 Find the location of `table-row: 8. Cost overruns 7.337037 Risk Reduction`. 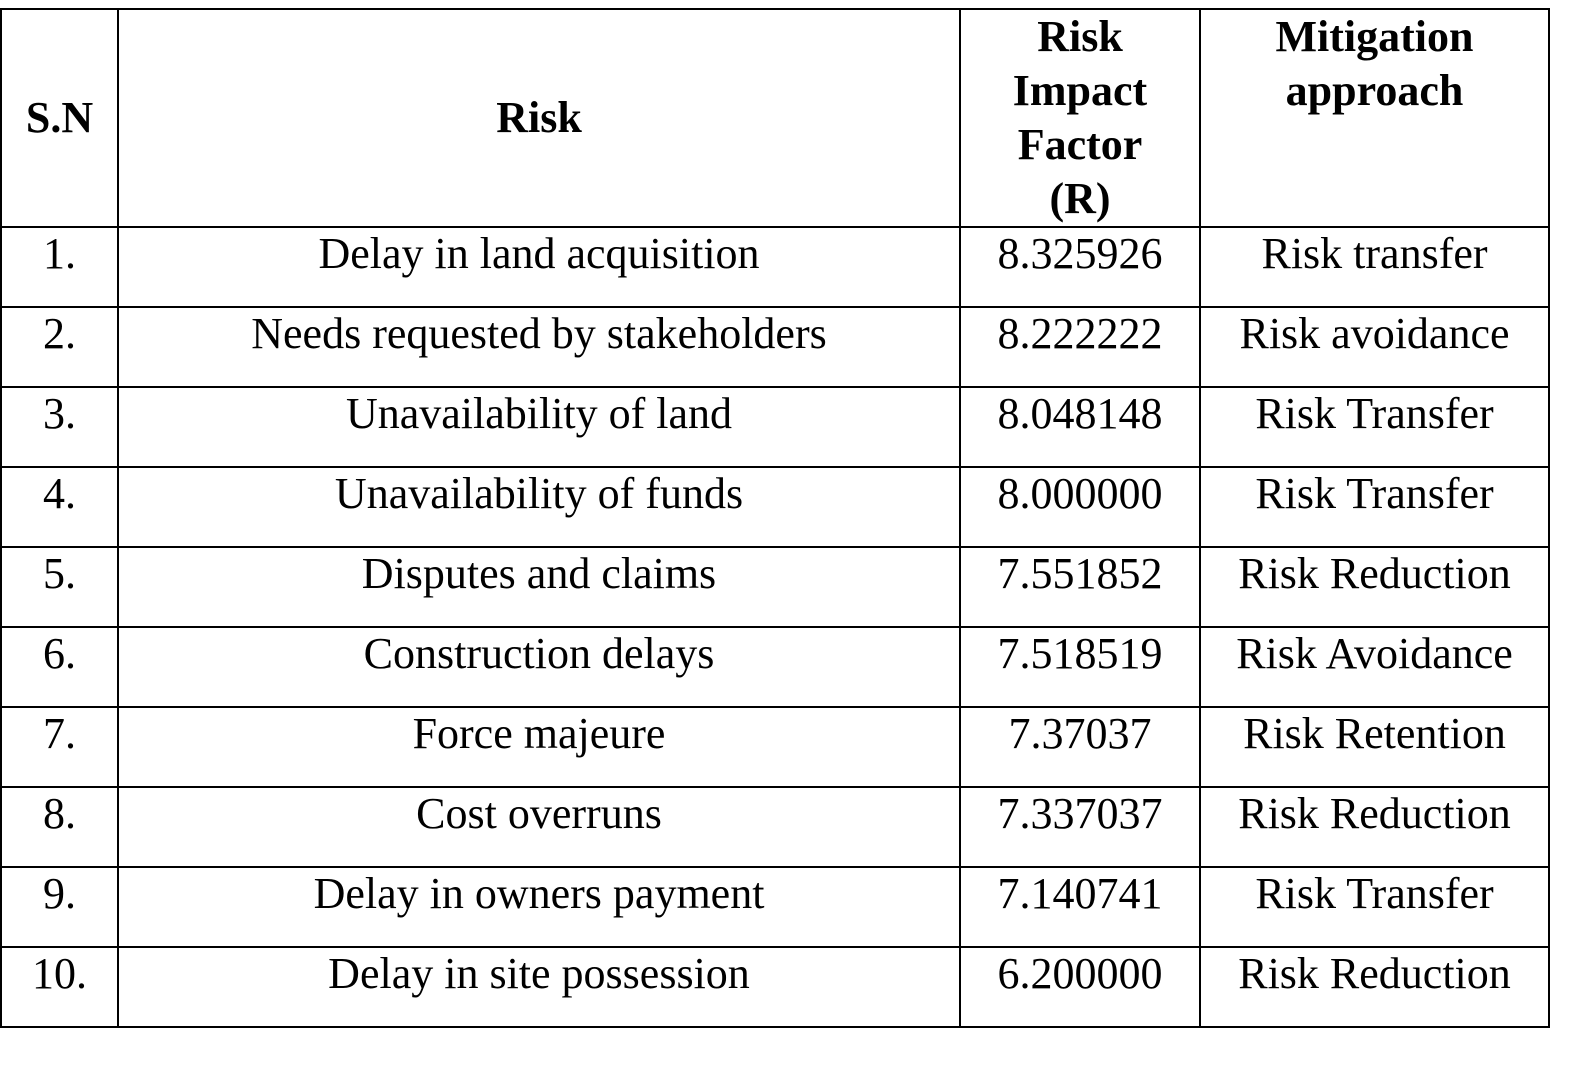

table-row: 8. Cost overruns 7.337037 Risk Reduction is located at coordinates (775, 827).